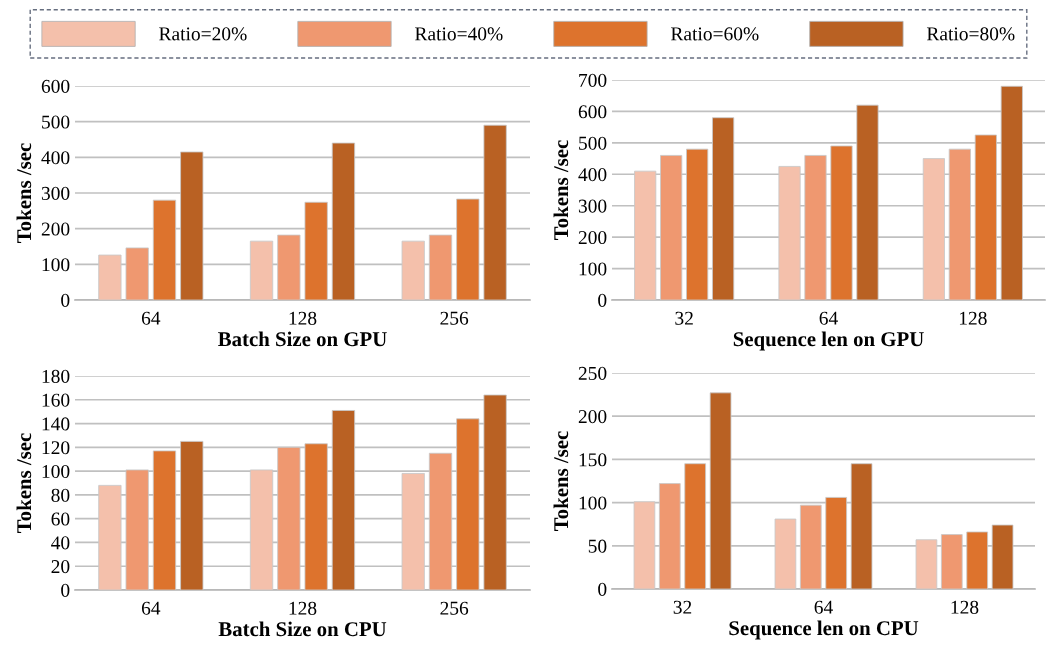 This screenshot has height=646, width=1057. Describe the element at coordinates (203, 34) in the screenshot. I see `legend-label: Ratio=20%` at that location.